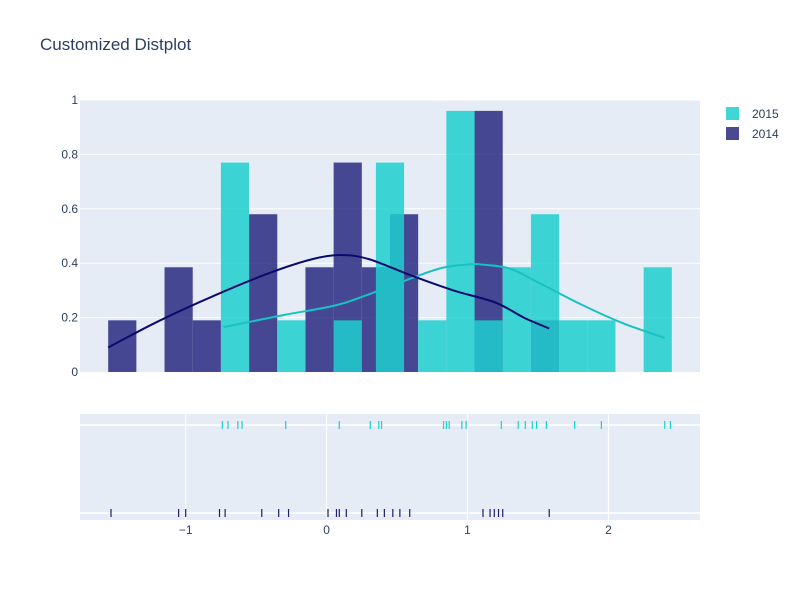 This screenshot has height=605, width=800. What do you see at coordinates (765, 114) in the screenshot?
I see `legend-label-2015: 2015` at bounding box center [765, 114].